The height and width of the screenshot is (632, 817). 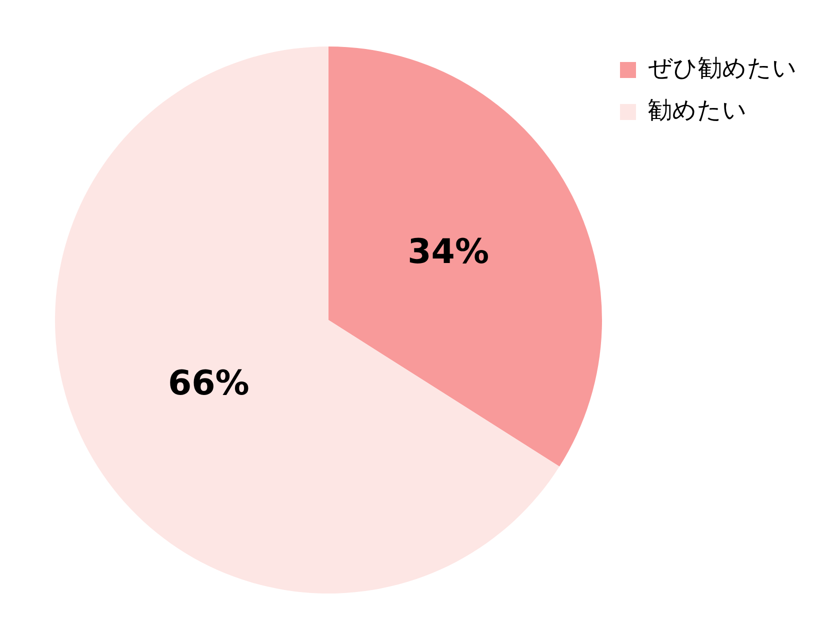 What do you see at coordinates (449, 252) in the screenshot?
I see `data-label: 34%` at bounding box center [449, 252].